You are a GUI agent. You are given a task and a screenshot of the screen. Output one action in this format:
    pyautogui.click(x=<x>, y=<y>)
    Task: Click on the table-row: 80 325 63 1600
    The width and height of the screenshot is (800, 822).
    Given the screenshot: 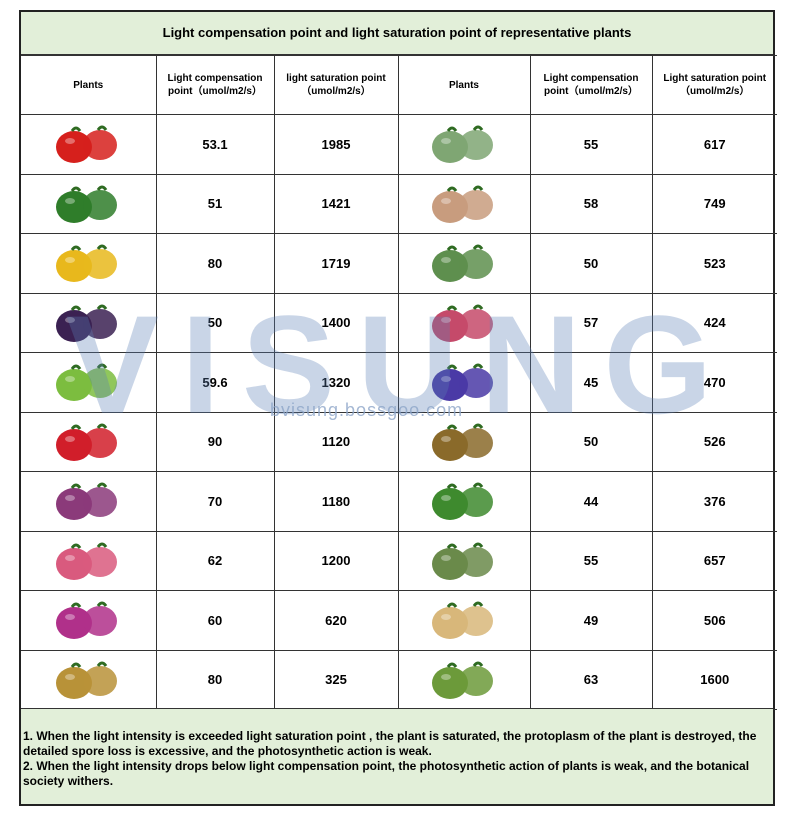 What is the action you would take?
    pyautogui.click(x=399, y=679)
    